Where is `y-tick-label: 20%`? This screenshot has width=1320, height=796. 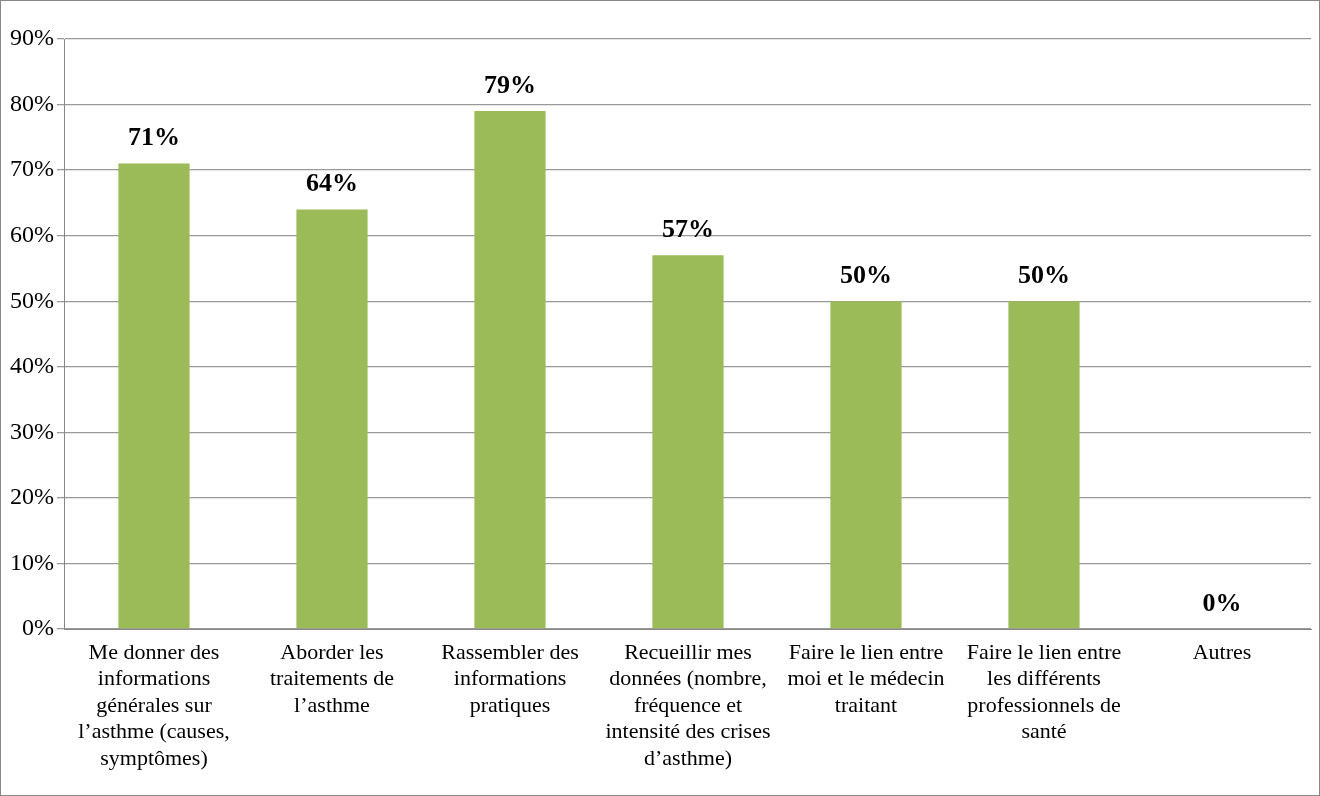 y-tick-label: 20% is located at coordinates (31, 496).